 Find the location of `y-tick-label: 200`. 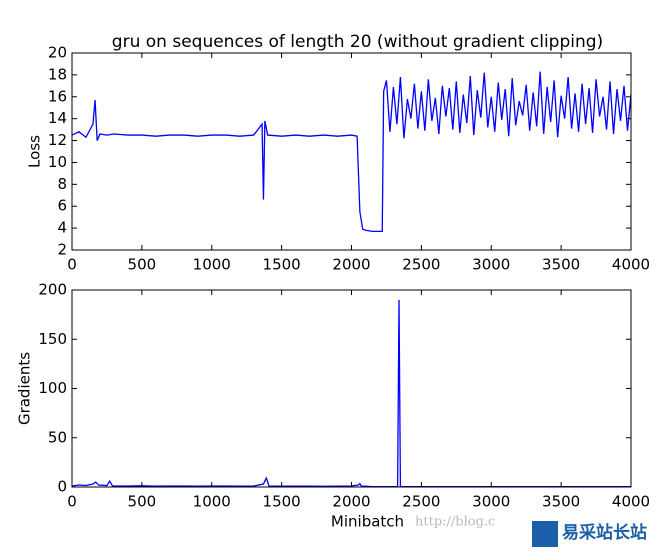

y-tick-label: 200 is located at coordinates (52, 290).